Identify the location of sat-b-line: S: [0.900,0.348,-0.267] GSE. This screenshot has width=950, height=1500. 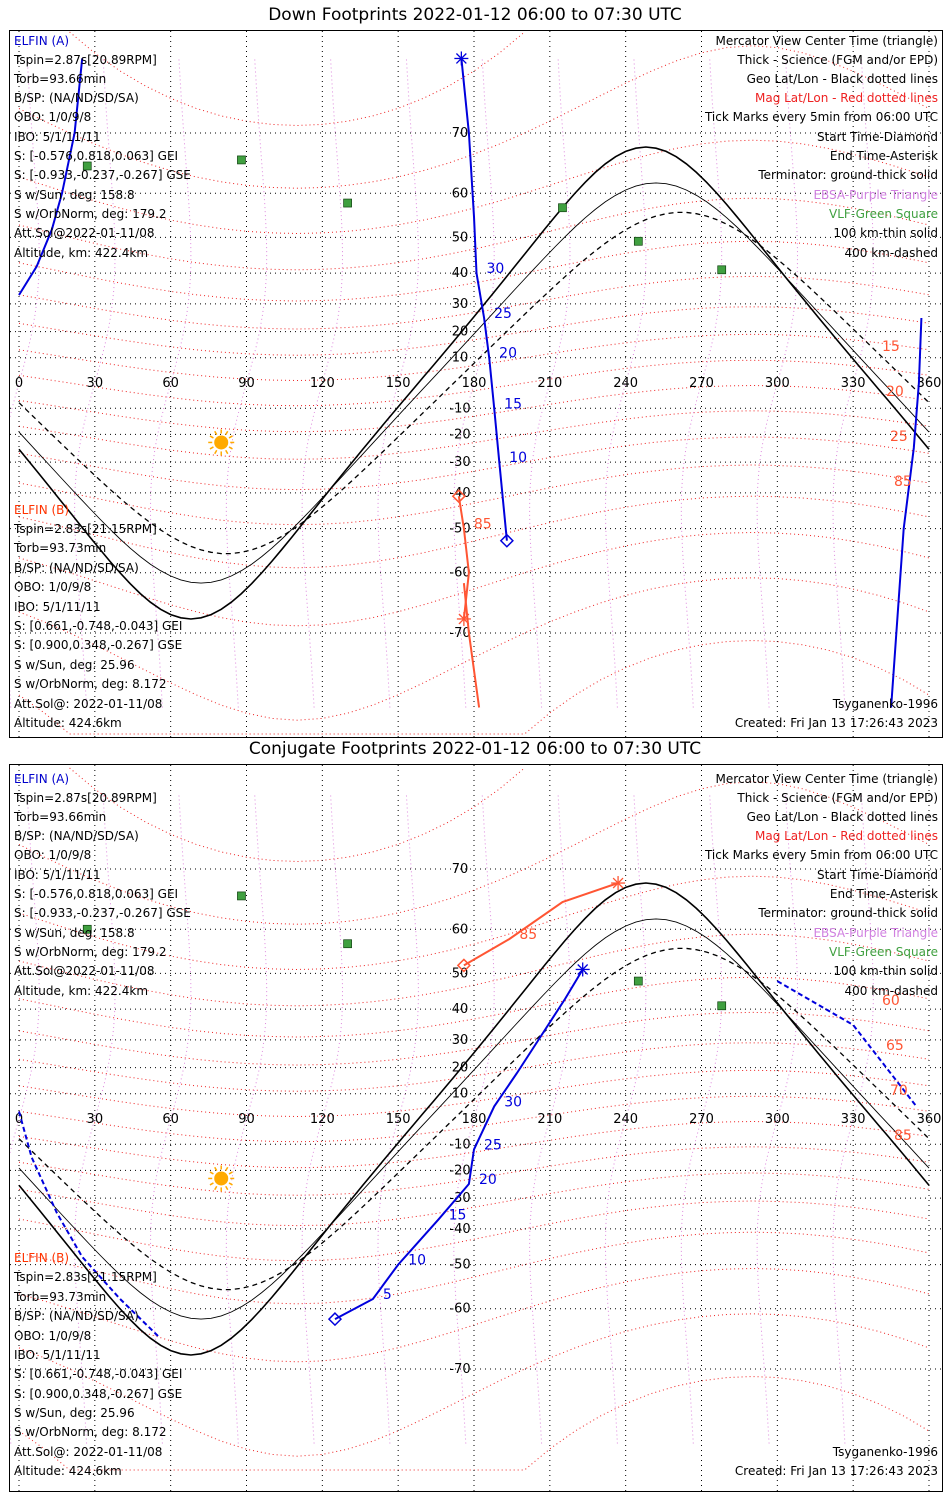
(98, 645).